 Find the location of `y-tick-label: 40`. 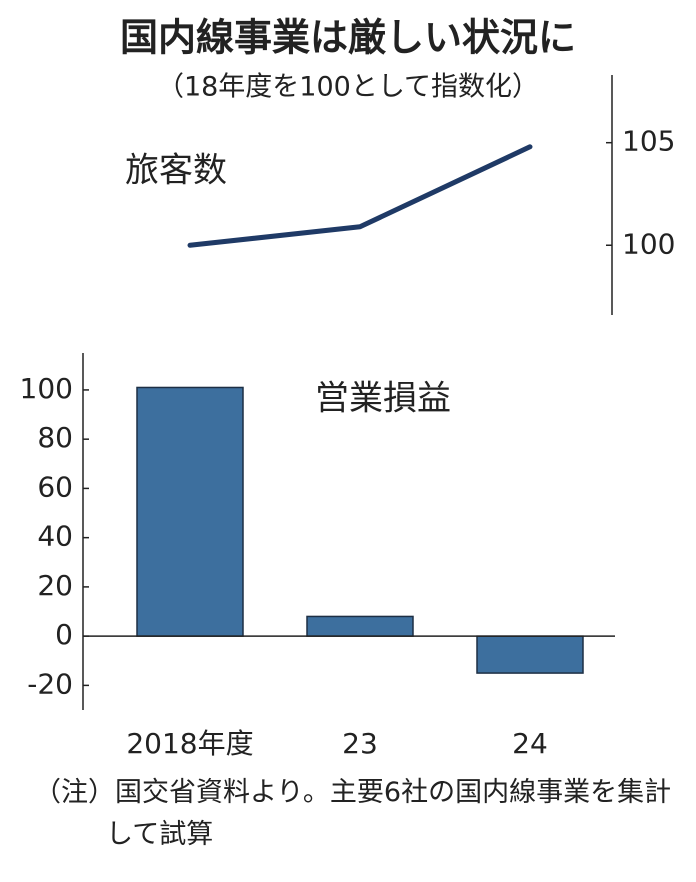

y-tick-label: 40 is located at coordinates (55, 536).